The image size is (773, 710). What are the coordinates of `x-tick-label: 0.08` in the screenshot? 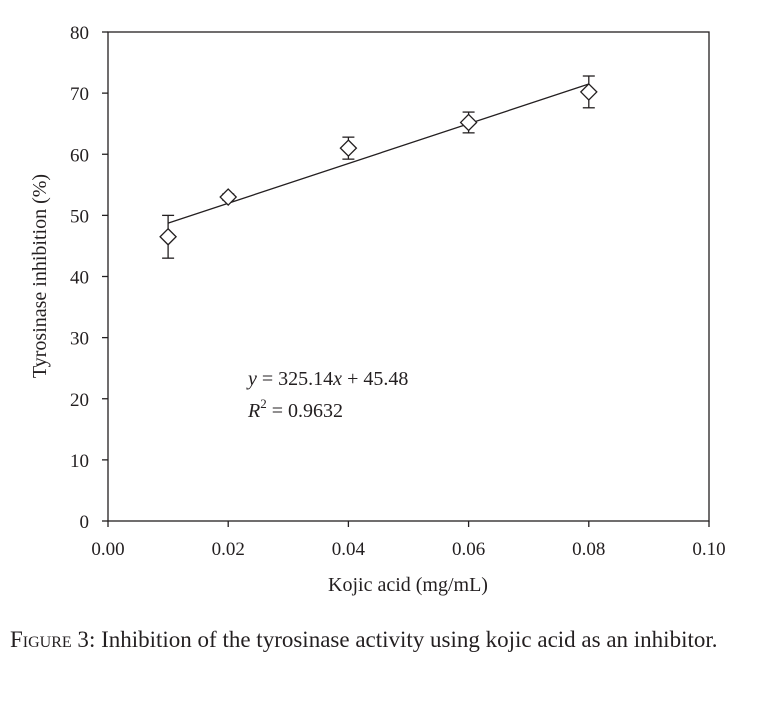 It's located at (588, 549).